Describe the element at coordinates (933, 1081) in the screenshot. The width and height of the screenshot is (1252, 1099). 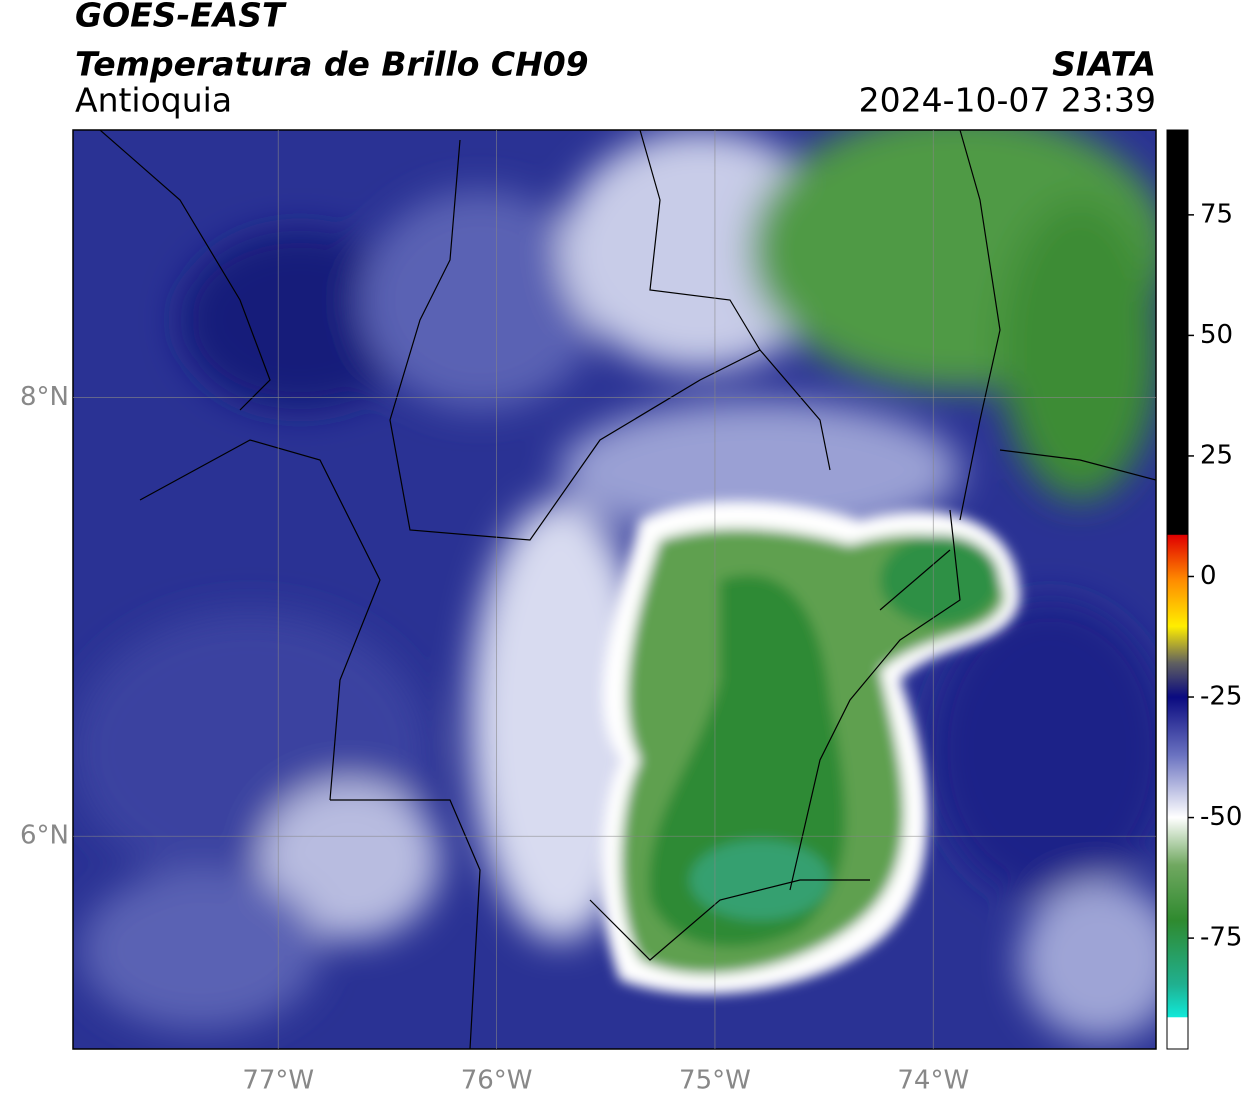
I see `x-tick-label: 74°W` at that location.